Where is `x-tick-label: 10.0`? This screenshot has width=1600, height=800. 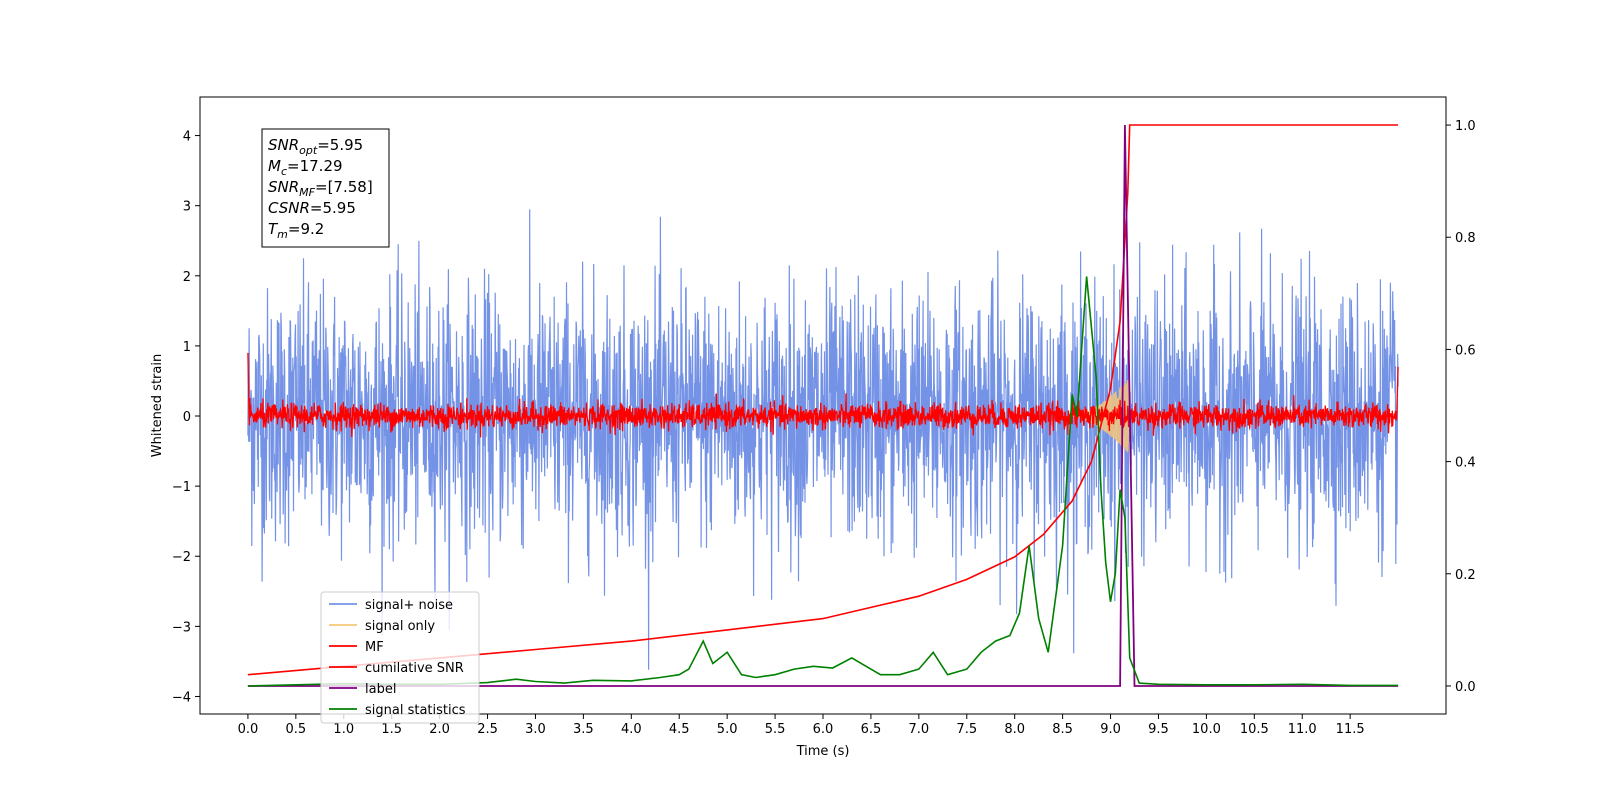
x-tick-label: 10.0 is located at coordinates (1206, 729).